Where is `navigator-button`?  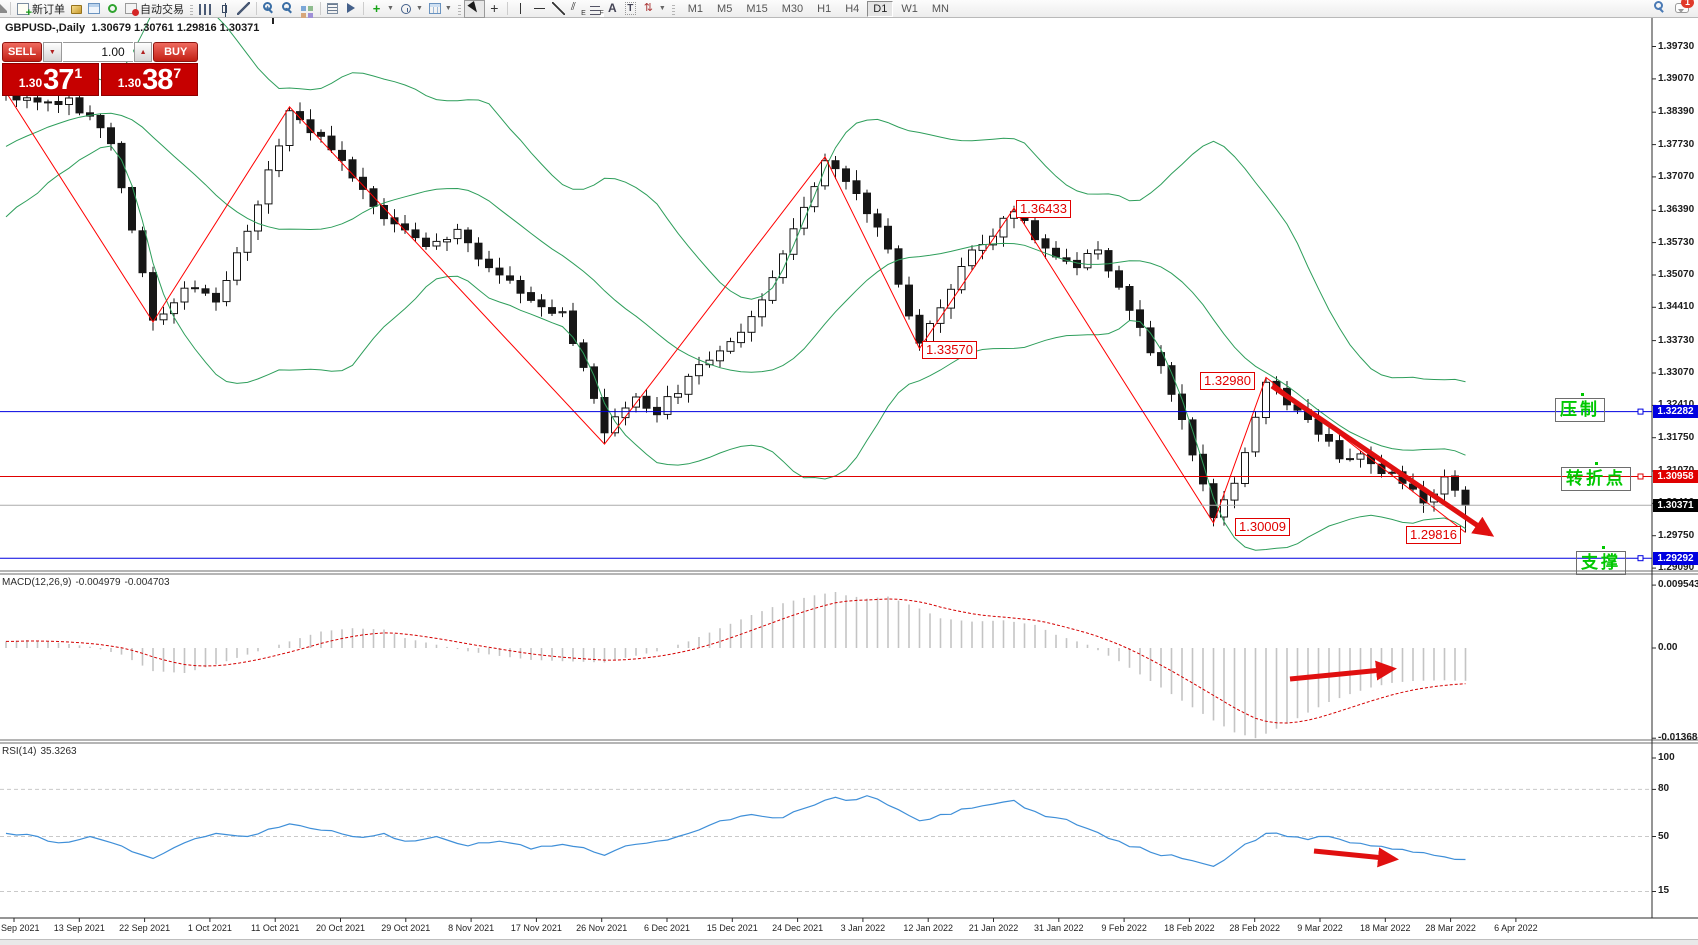 navigator-button is located at coordinates (350, 9).